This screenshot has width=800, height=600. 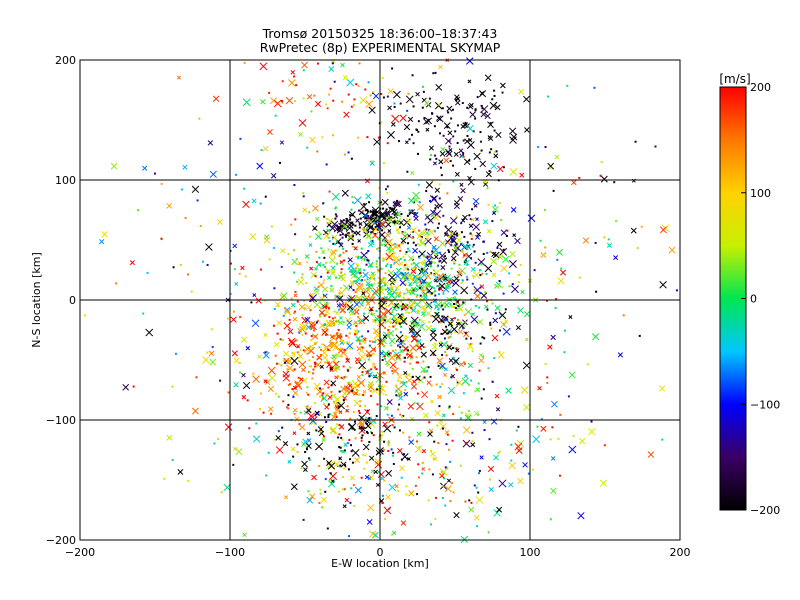 I want to click on colorbar-label: [m/s], so click(x=734, y=79).